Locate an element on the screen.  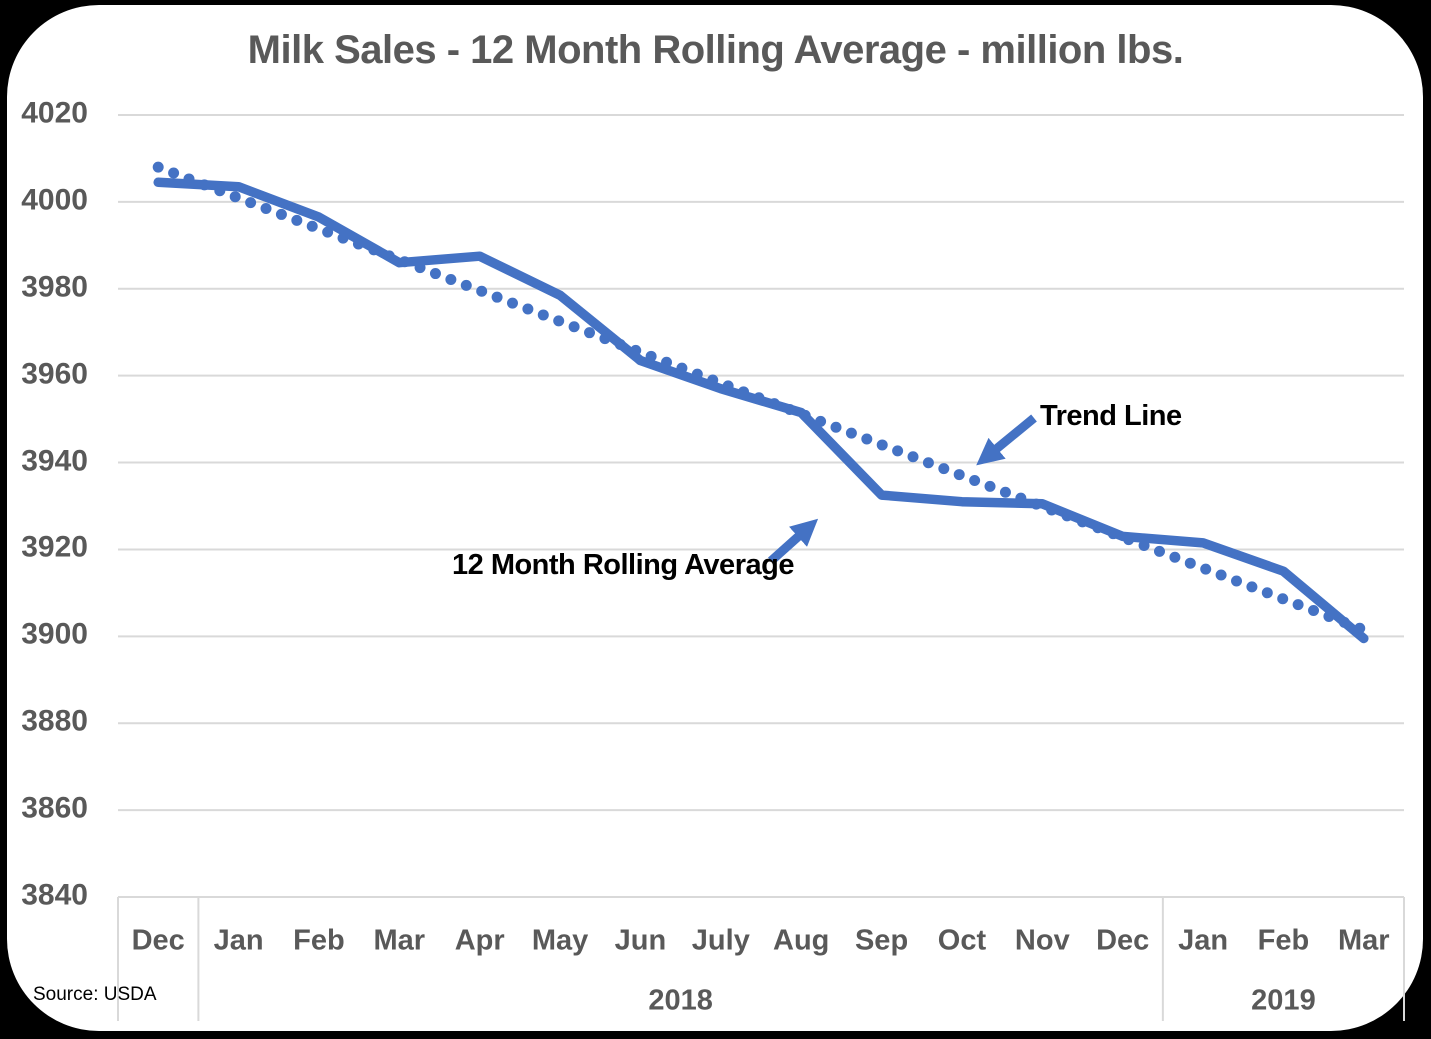
y-axis-tick-label: 3840 is located at coordinates (54, 895).